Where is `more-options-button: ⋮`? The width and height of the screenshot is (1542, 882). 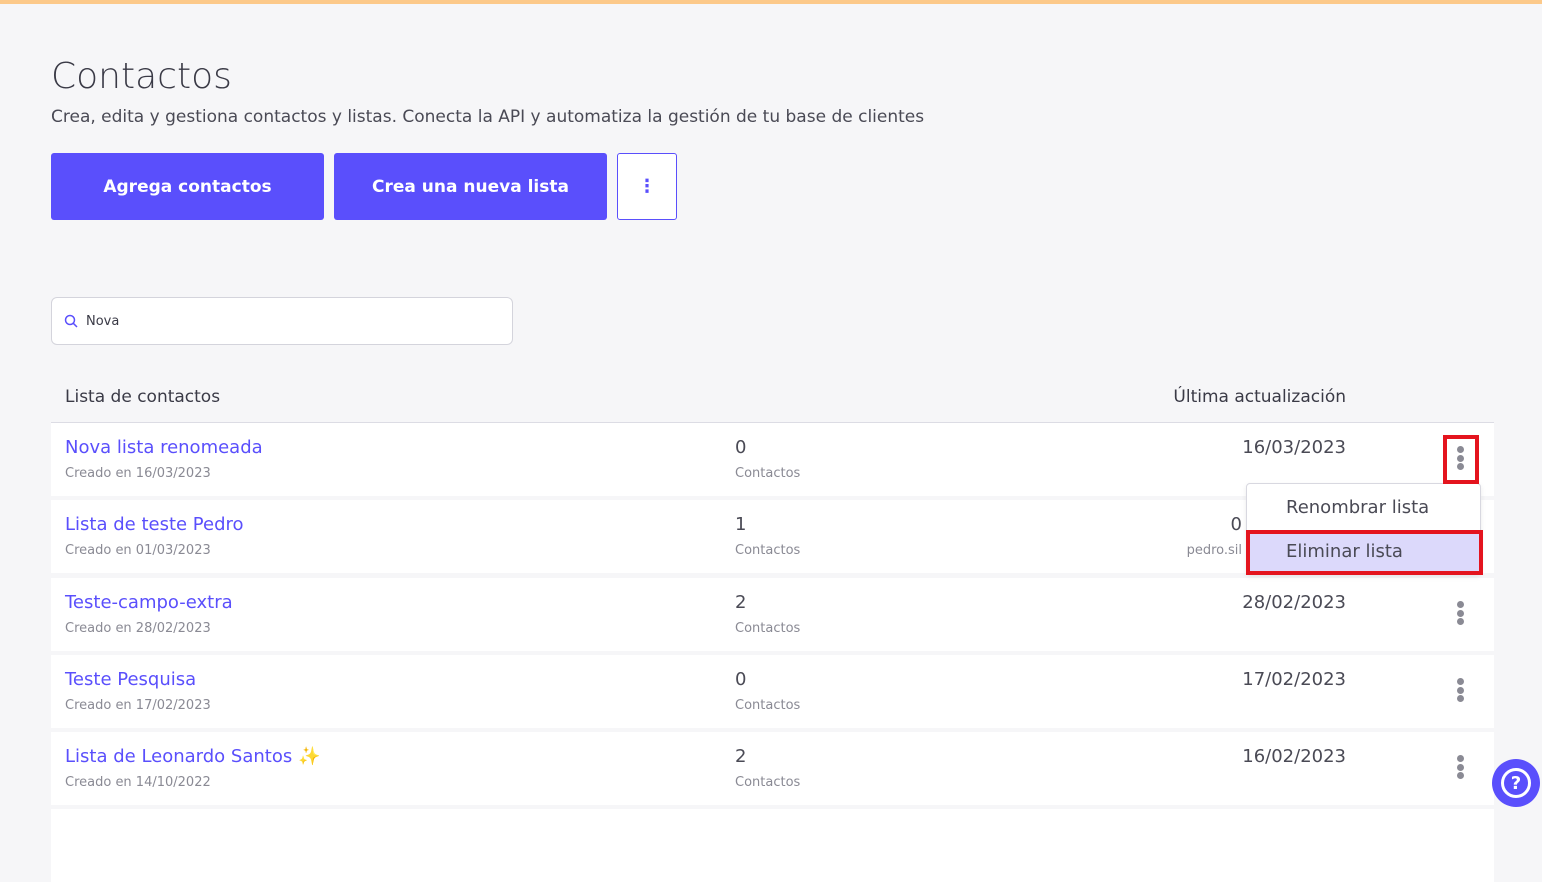
more-options-button: ⋮ is located at coordinates (647, 186).